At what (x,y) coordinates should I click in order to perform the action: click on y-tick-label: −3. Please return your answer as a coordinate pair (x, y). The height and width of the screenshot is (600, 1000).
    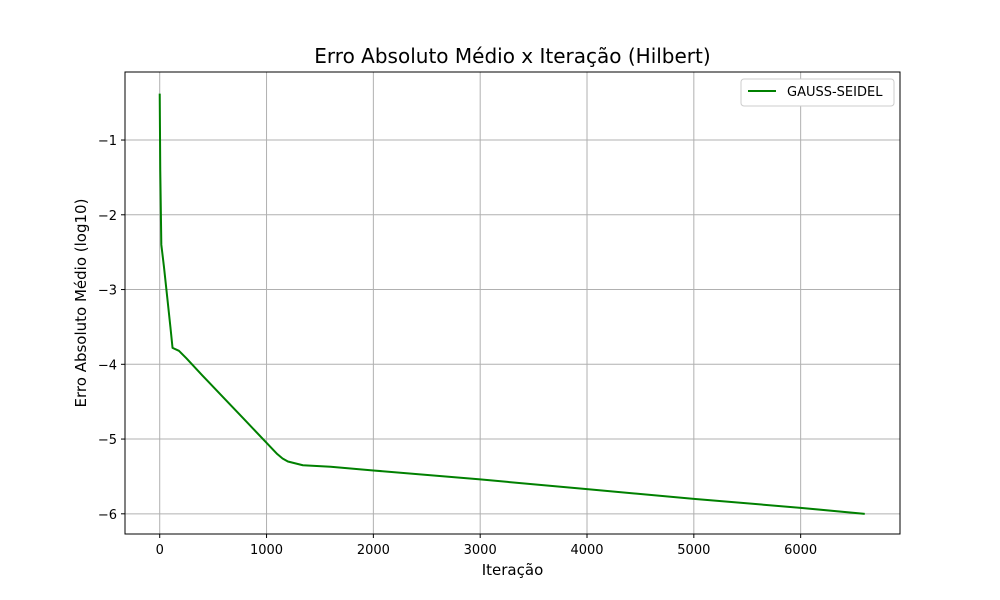
    Looking at the image, I should click on (107, 291).